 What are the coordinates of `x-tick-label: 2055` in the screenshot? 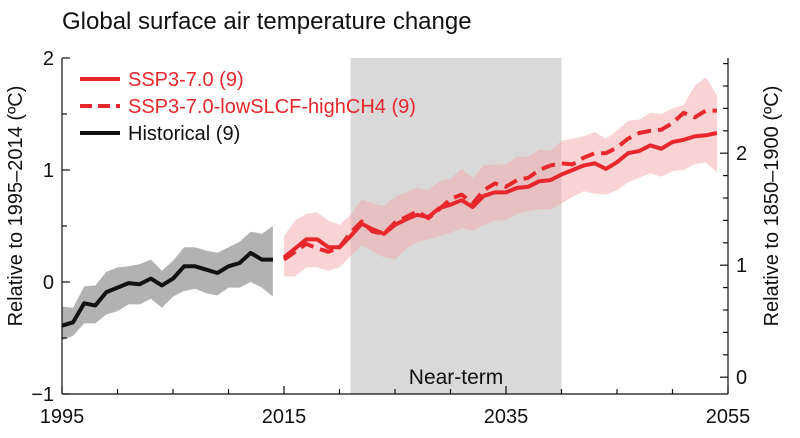 It's located at (728, 417).